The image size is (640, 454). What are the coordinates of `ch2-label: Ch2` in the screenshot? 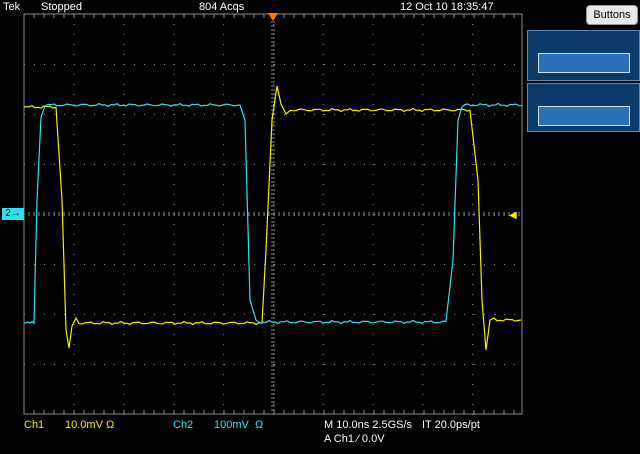 It's located at (183, 425).